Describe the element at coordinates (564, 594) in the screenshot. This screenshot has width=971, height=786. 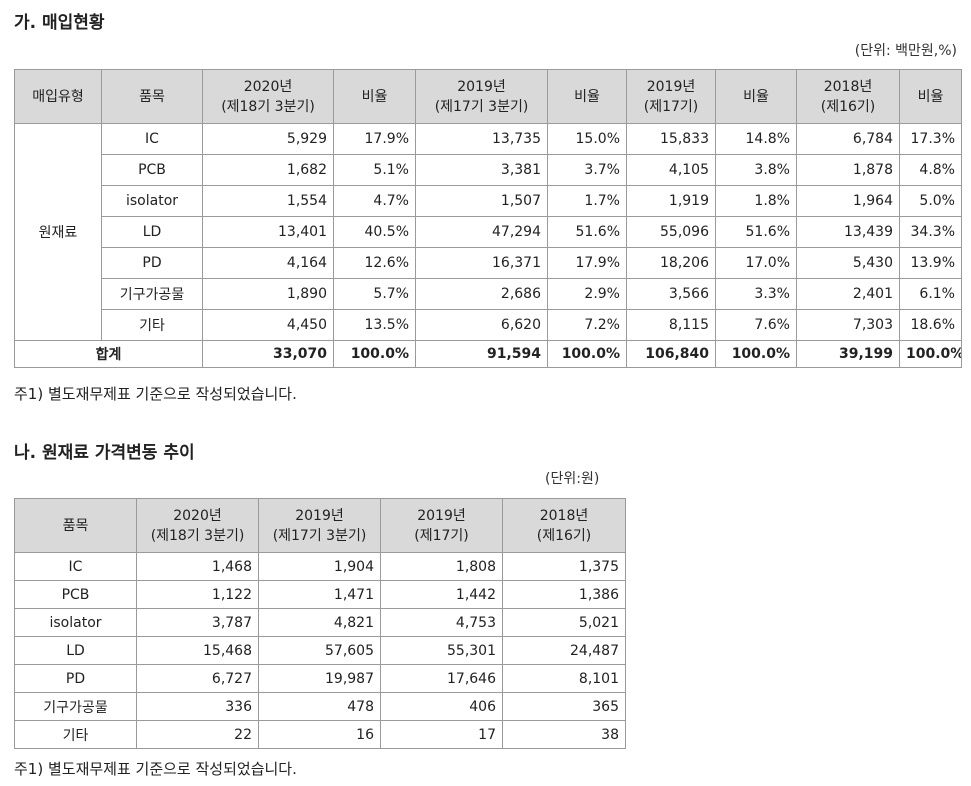
I see `value-cell: 1,386` at that location.